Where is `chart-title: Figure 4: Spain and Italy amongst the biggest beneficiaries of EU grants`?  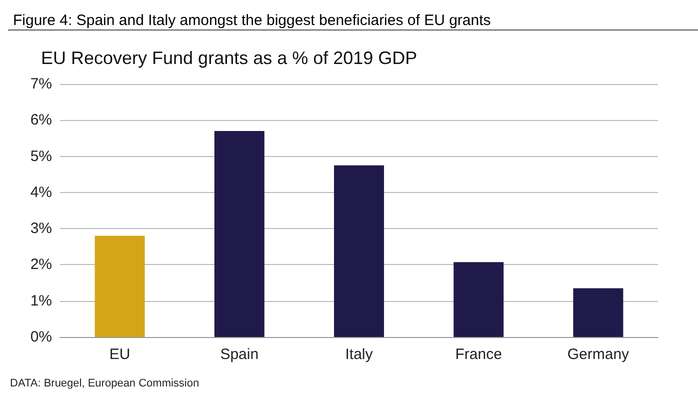
chart-title: Figure 4: Spain and Italy amongst the biggest beneficiaries of EU grants is located at coordinates (252, 20).